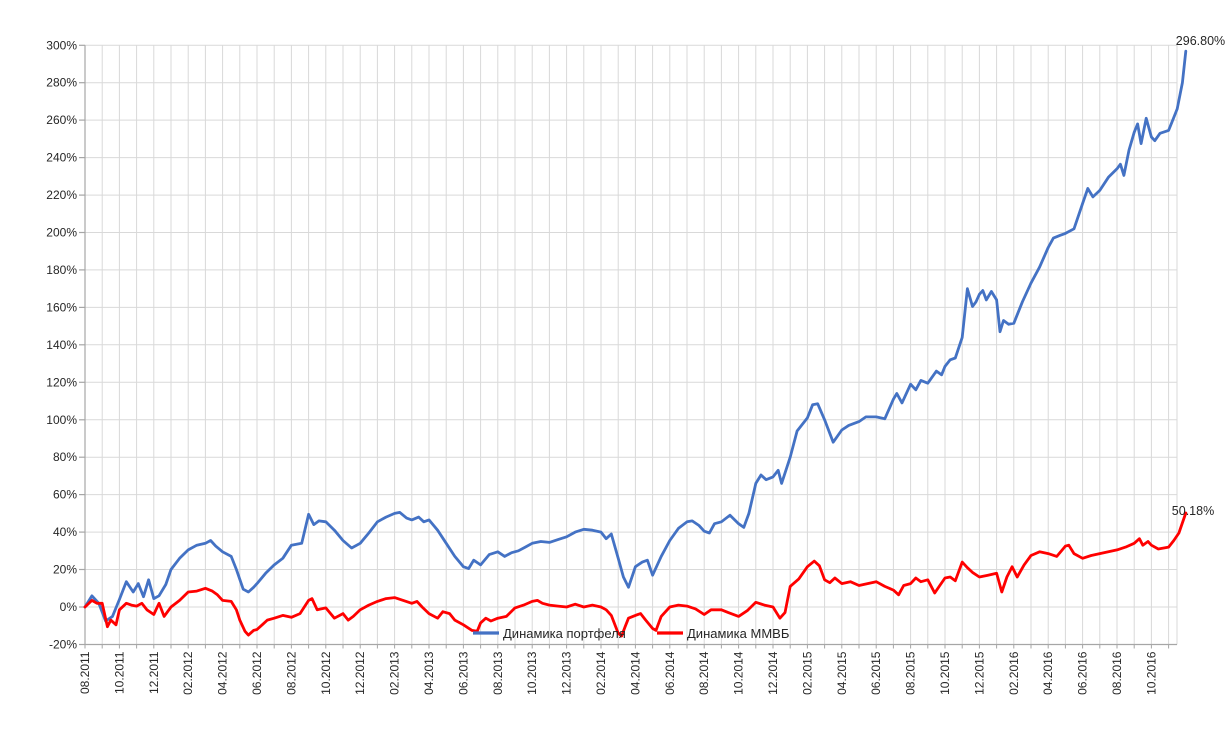 This screenshot has height=730, width=1229. What do you see at coordinates (635, 673) in the screenshot?
I see `x-axis-label: 04.2014` at bounding box center [635, 673].